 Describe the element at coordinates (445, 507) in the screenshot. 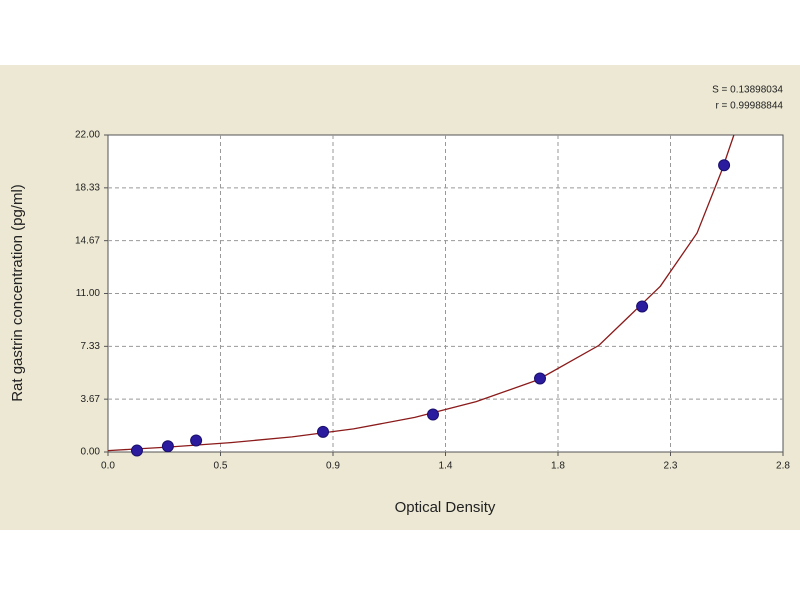

I see `x-axis-title: Optical Density` at that location.